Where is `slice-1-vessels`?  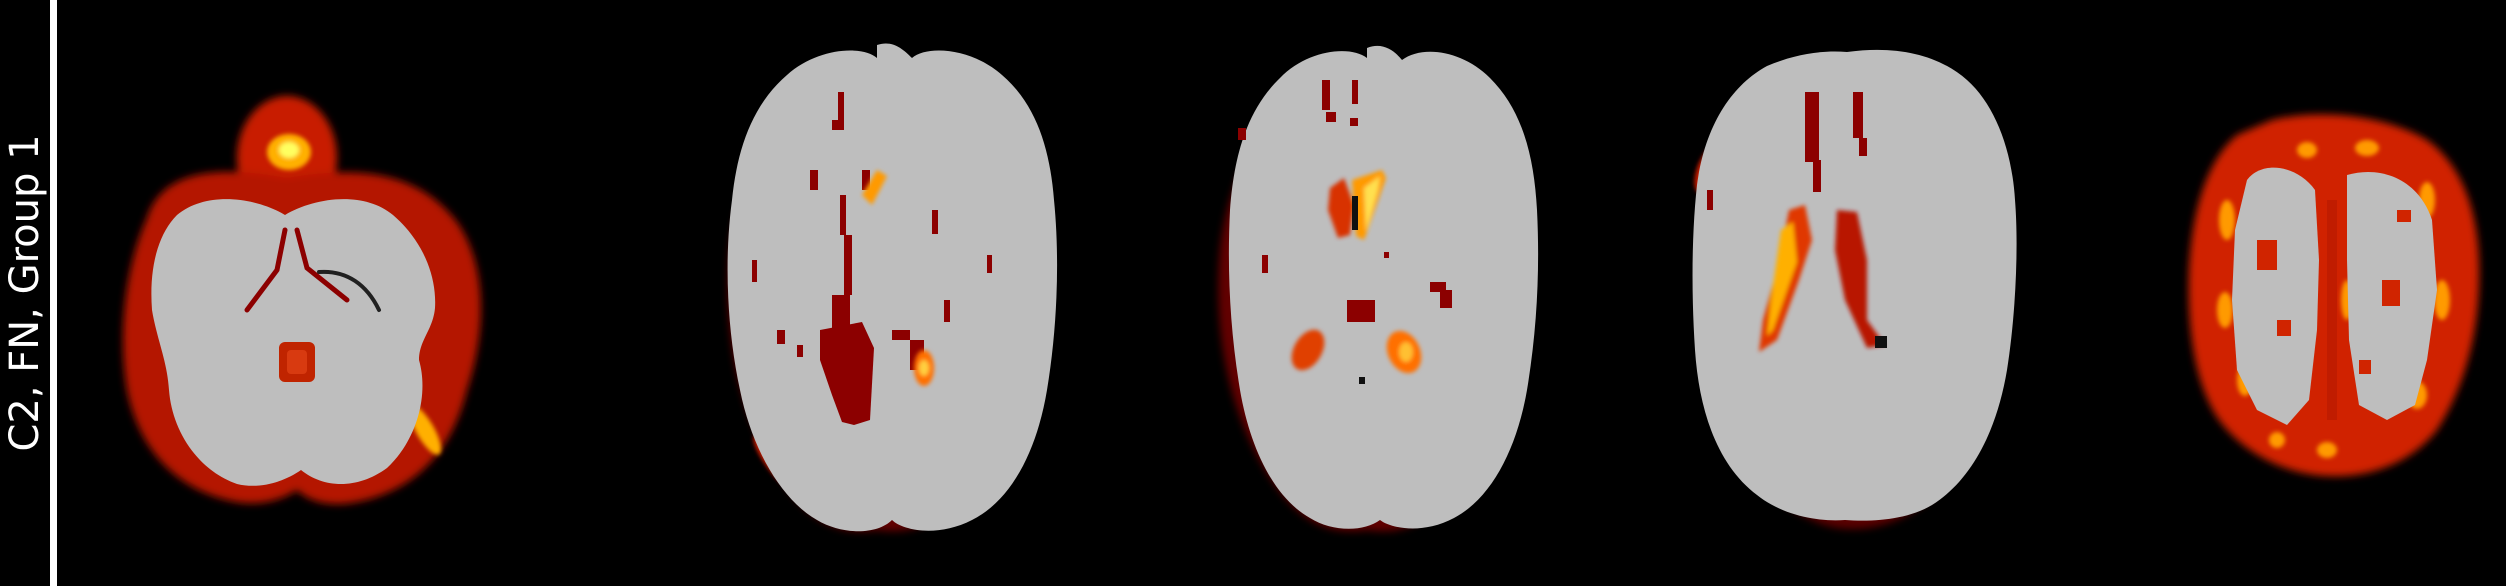
slice-1-vessels is located at coordinates (312, 270).